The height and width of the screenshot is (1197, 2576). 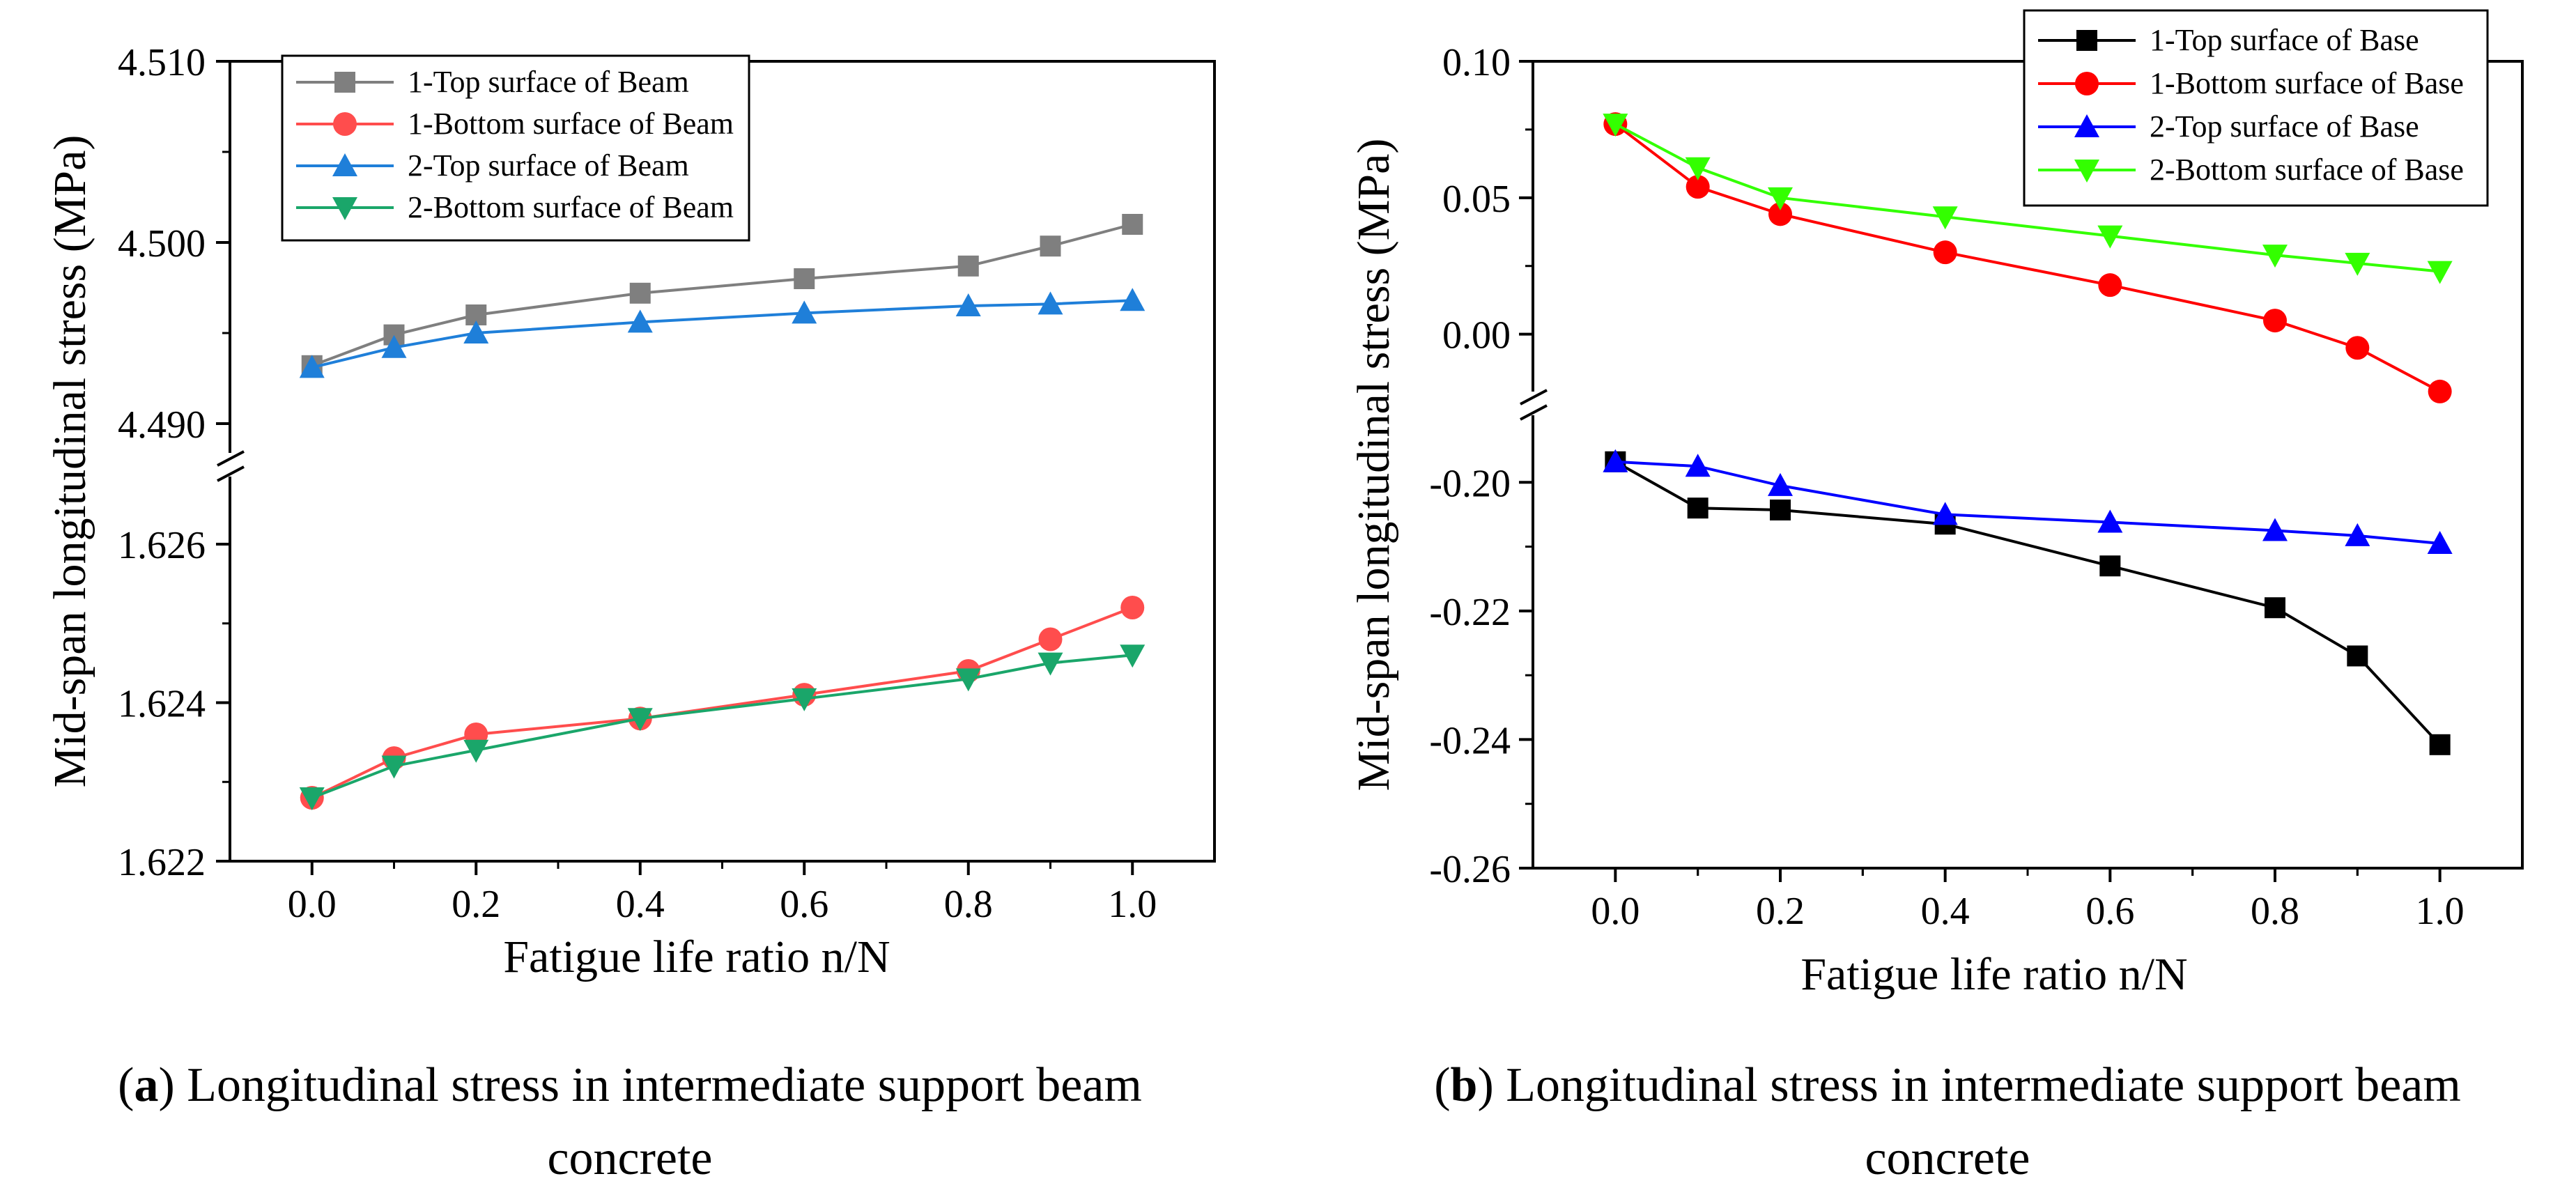 I want to click on panel-b-x-ticks: 0.0 0.2 0.4 0.6 0.8 1.0, so click(x=2028, y=900).